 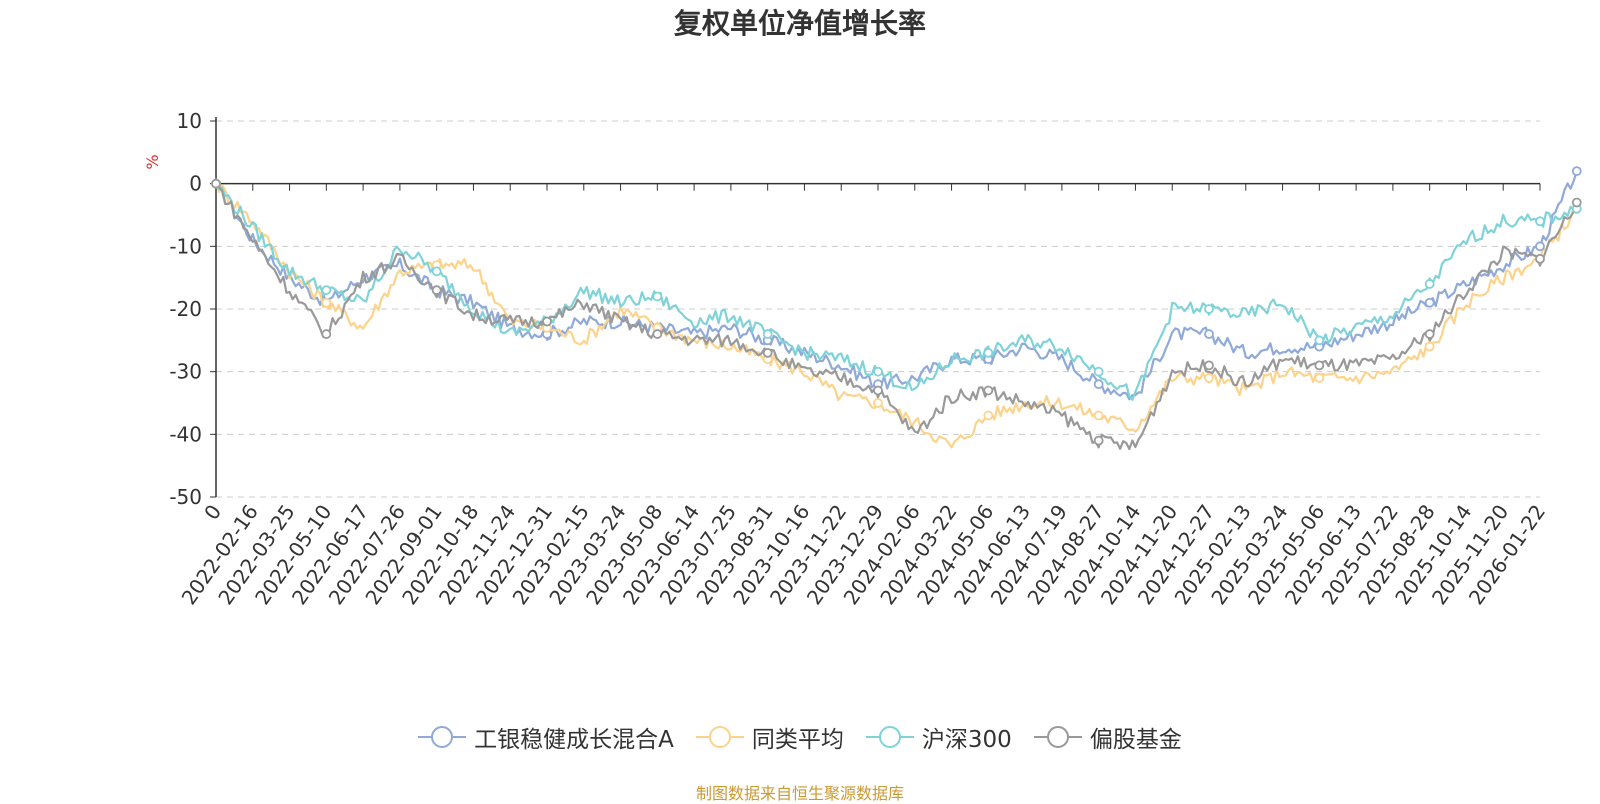 What do you see at coordinates (185, 434) in the screenshot?
I see `y-tick-label: -40` at bounding box center [185, 434].